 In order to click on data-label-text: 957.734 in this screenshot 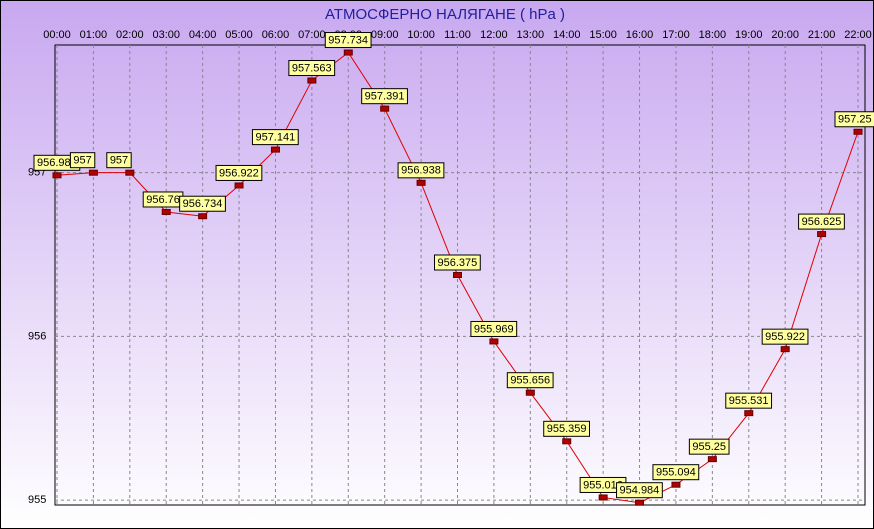, I will do `click(348, 40)`.